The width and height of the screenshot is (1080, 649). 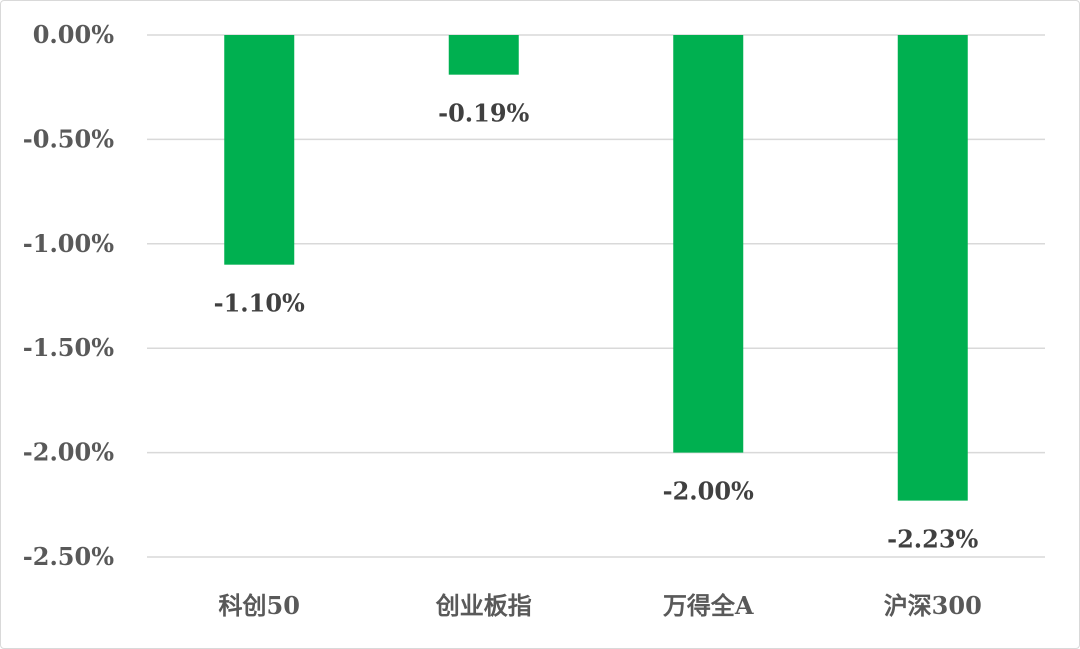 I want to click on x-category-label: 沪深300, so click(x=933, y=605).